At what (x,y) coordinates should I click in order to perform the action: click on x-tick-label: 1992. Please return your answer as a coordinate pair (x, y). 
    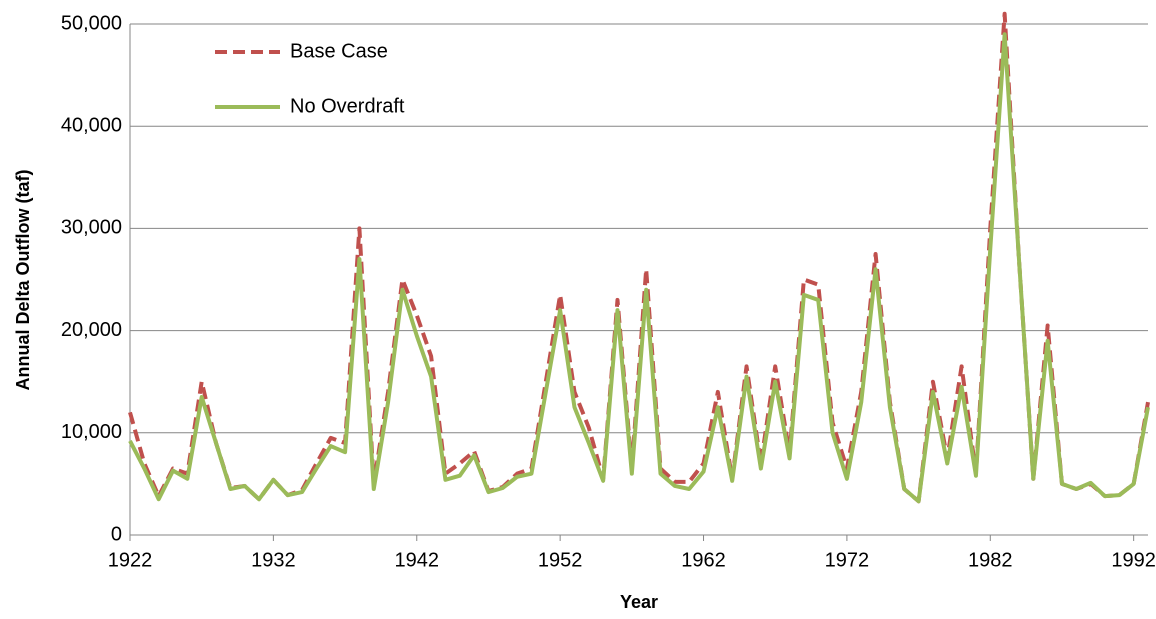
    Looking at the image, I should click on (1133, 560).